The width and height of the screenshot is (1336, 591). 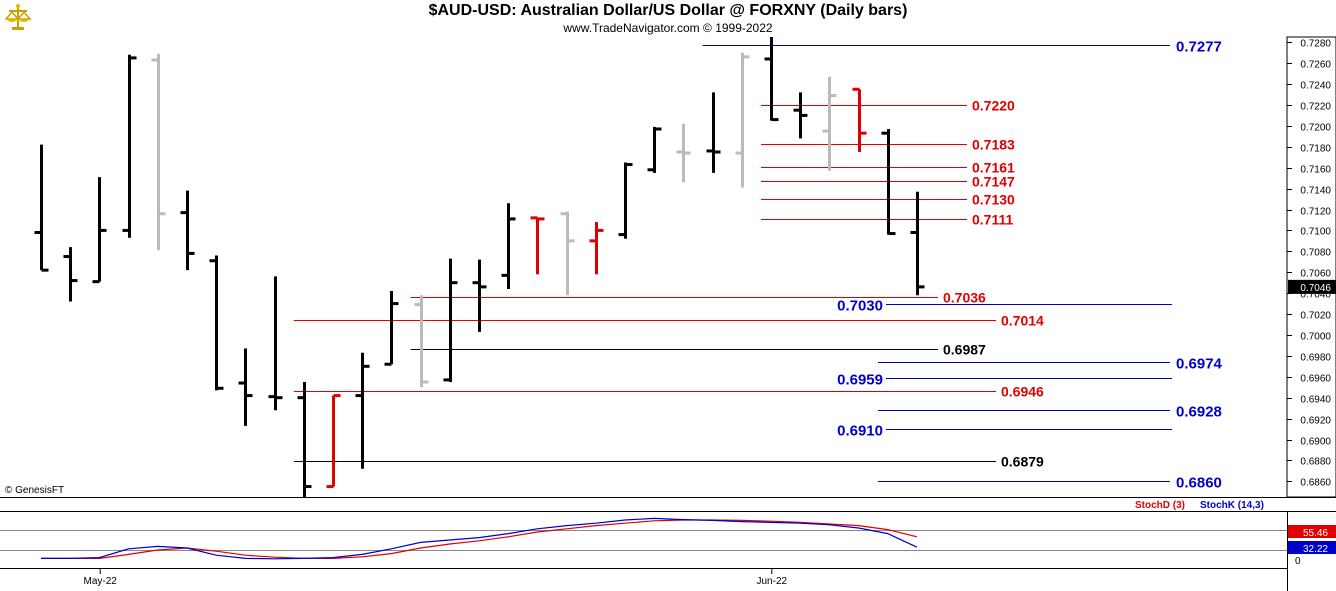 I want to click on date-tick-label: May-22, so click(x=101, y=581).